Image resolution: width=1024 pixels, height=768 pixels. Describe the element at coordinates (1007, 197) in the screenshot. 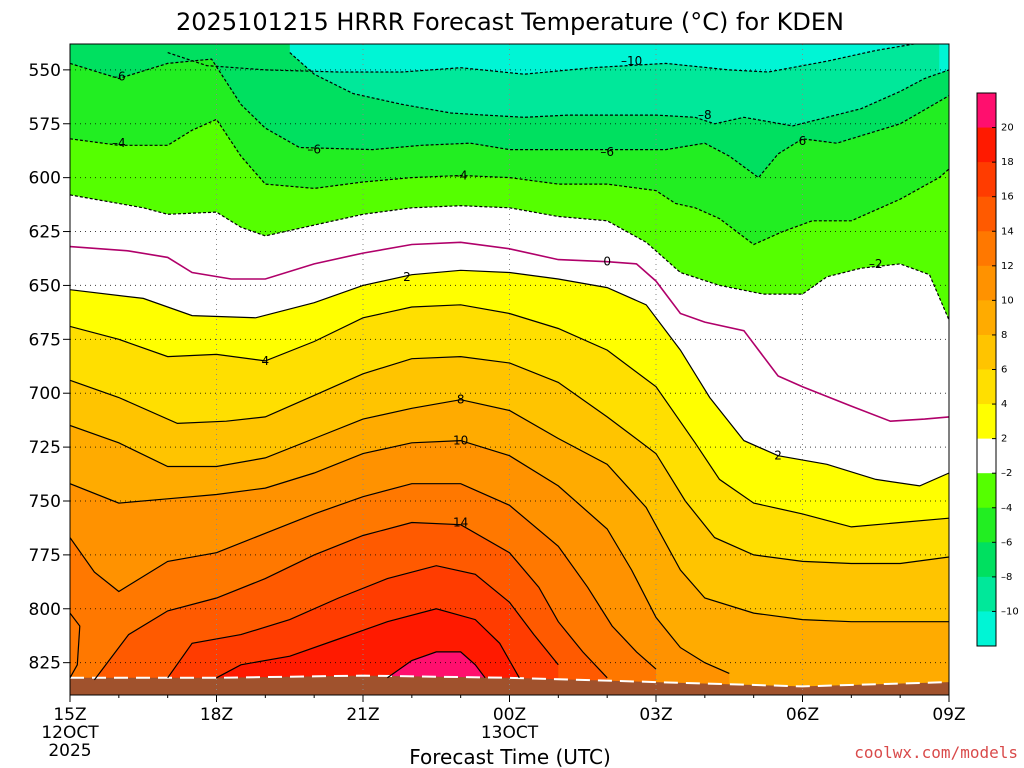

I see `colorbar-label: 16` at that location.